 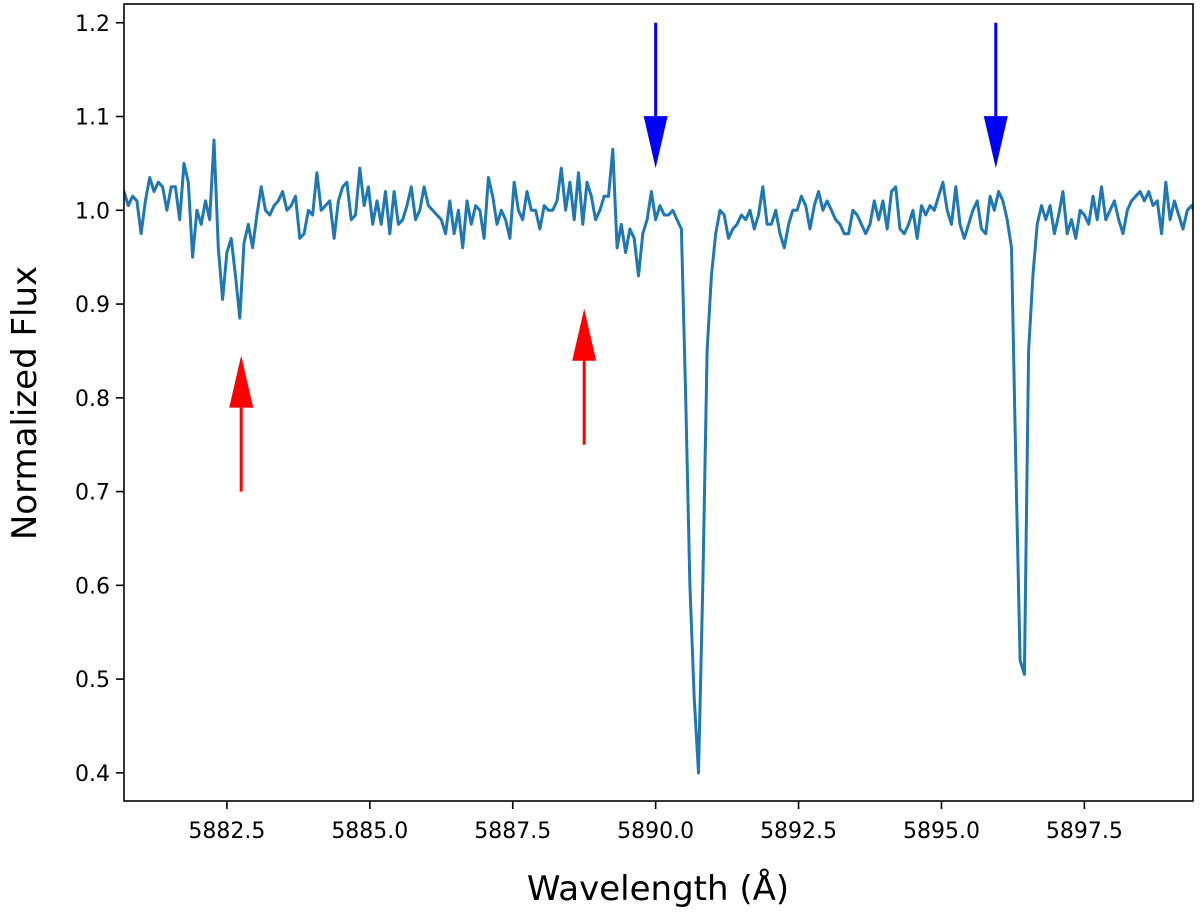 I want to click on x-tick-label: 5897.5, so click(x=1084, y=831).